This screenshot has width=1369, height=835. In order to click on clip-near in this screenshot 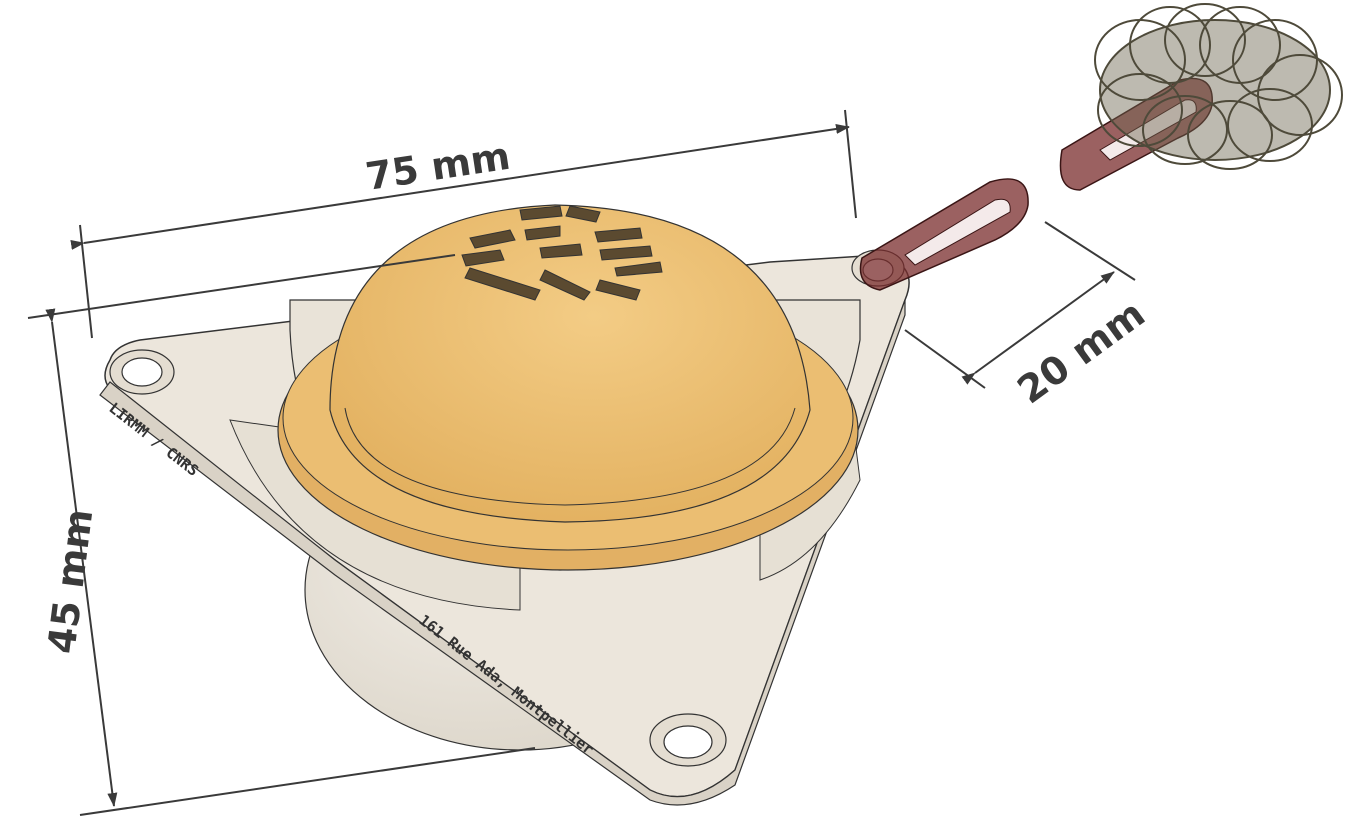, I will do `click(944, 234)`.